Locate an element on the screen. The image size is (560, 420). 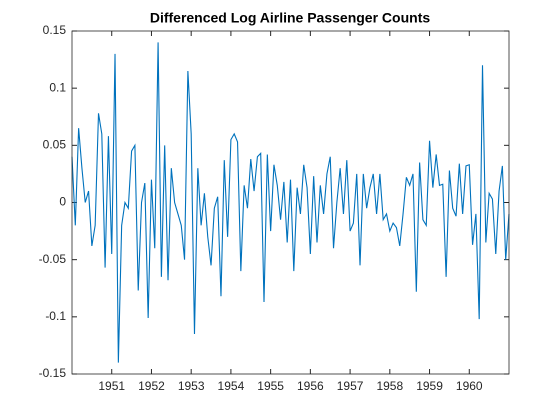
y-tick-label: -0.05 is located at coordinates (53, 259).